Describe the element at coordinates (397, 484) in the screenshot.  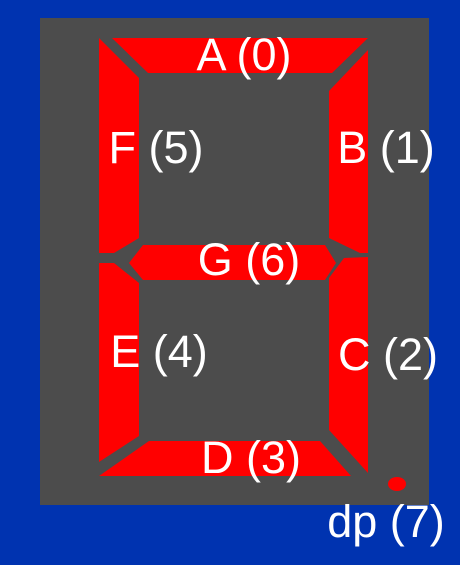
I see `decimal-point` at that location.